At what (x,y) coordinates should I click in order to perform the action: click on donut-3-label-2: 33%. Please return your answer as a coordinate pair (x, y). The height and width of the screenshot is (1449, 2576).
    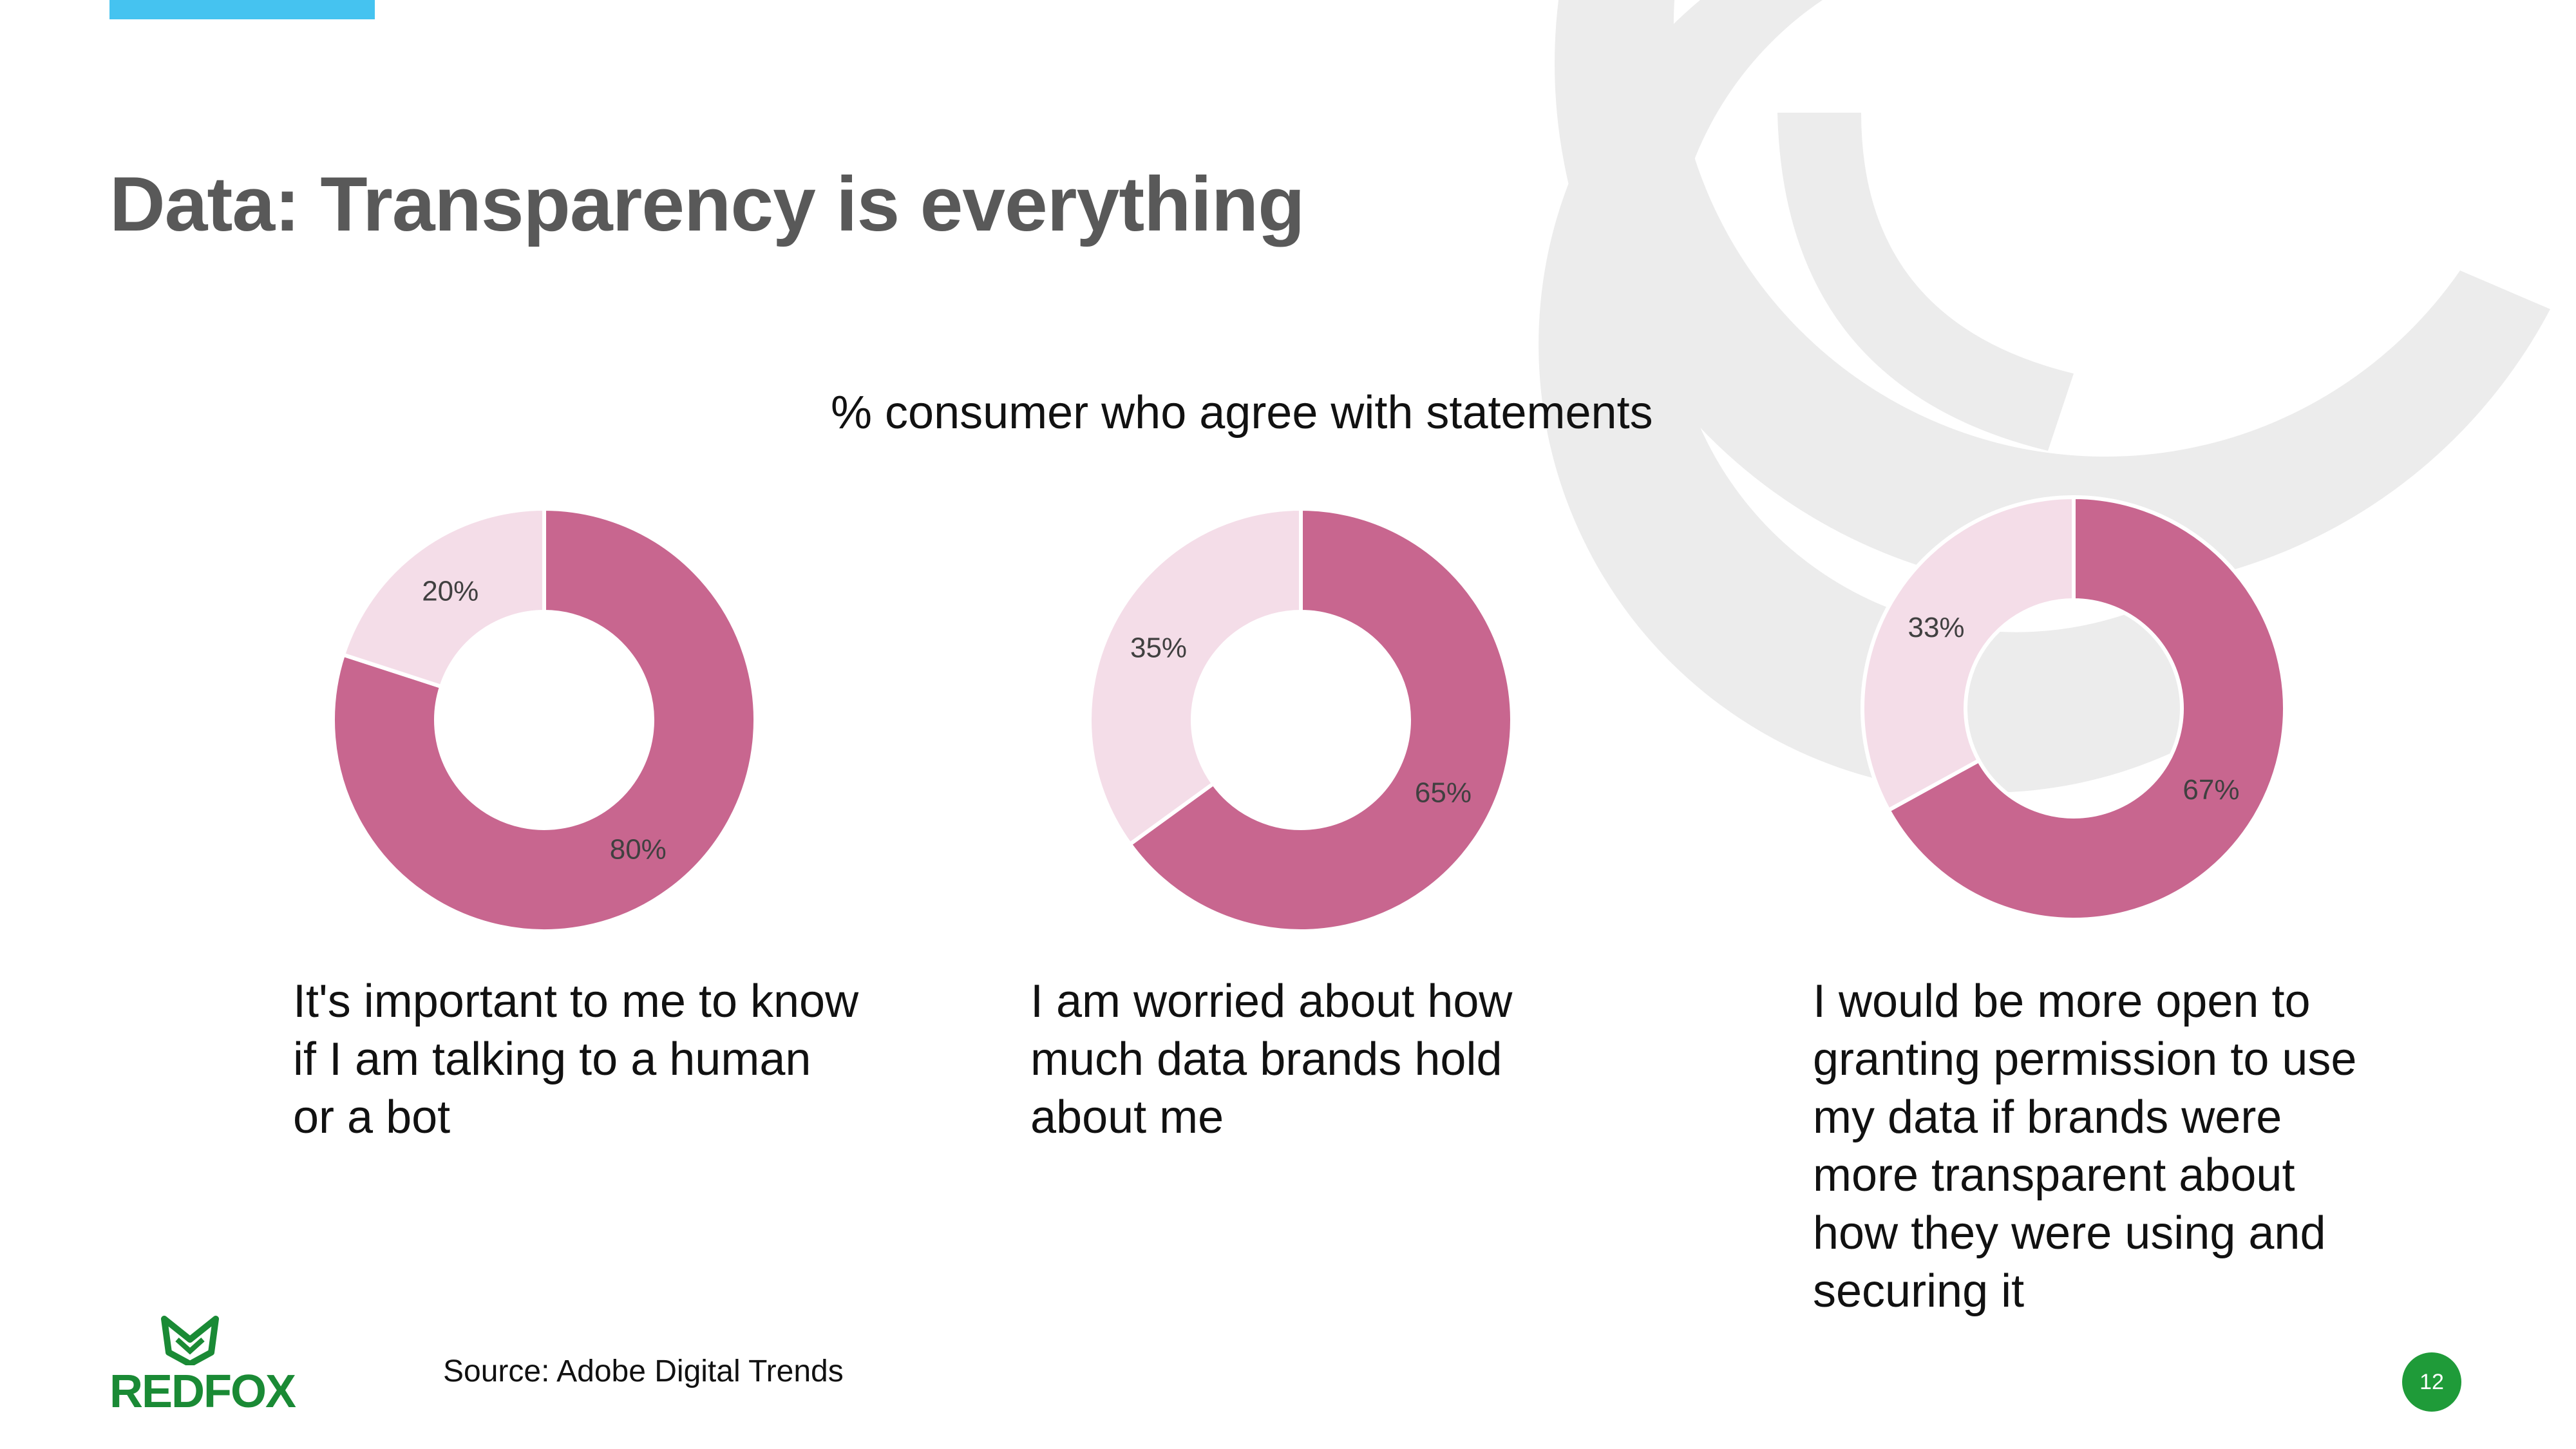
    Looking at the image, I should click on (1936, 627).